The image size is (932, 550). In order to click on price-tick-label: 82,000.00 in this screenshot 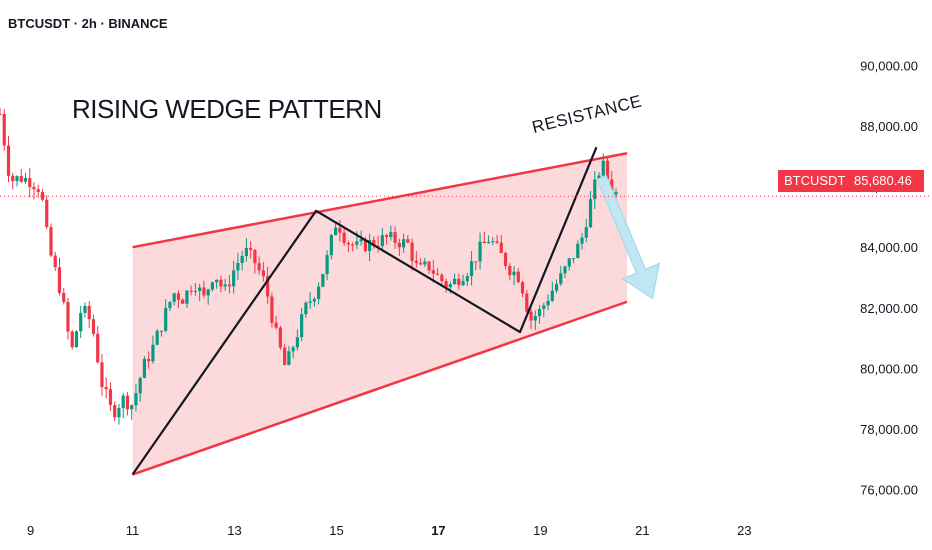, I will do `click(889, 308)`.